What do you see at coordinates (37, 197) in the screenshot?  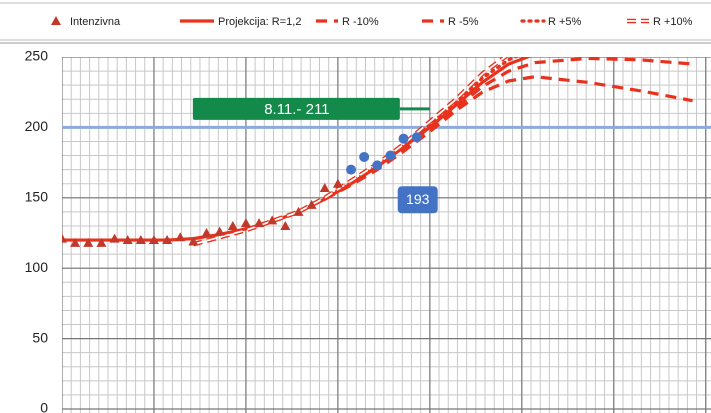 I see `y-tick-label: 150` at bounding box center [37, 197].